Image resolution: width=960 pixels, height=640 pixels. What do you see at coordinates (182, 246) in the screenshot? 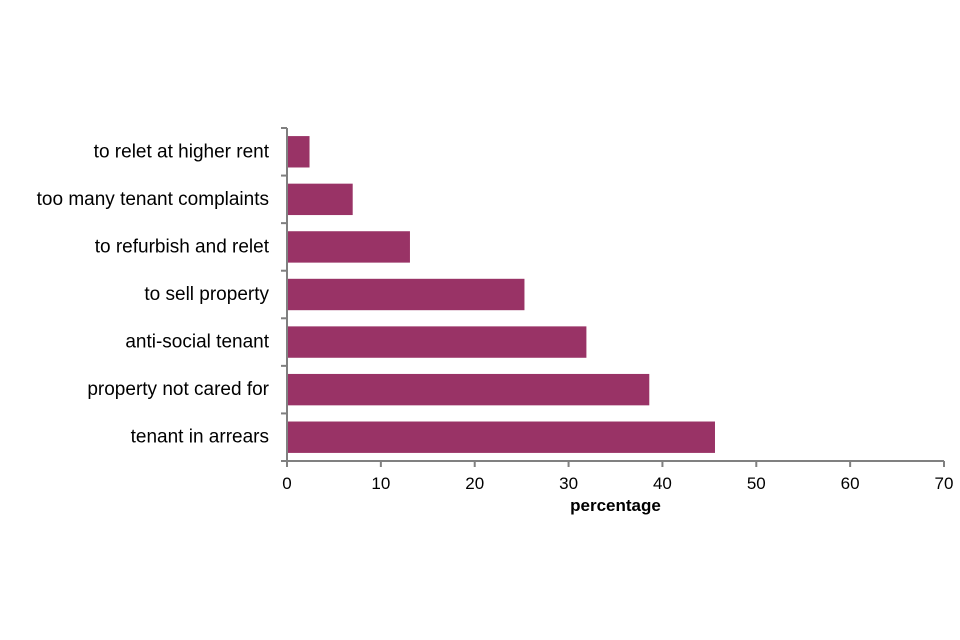
I see `category-label: to refurbish and relet` at bounding box center [182, 246].